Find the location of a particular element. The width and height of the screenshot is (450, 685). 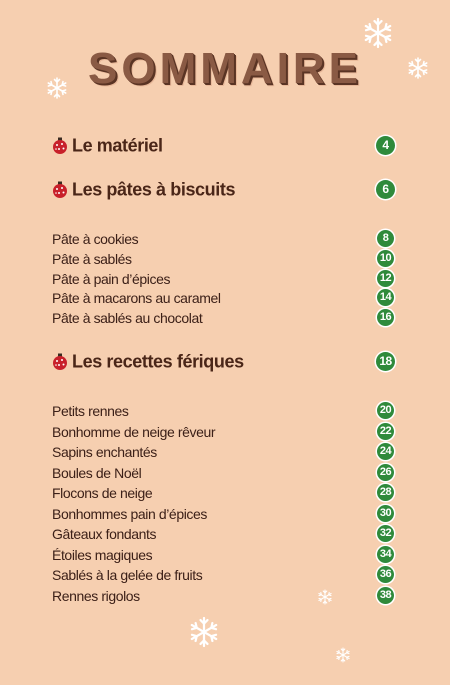

page-number: 26 is located at coordinates (385, 472).